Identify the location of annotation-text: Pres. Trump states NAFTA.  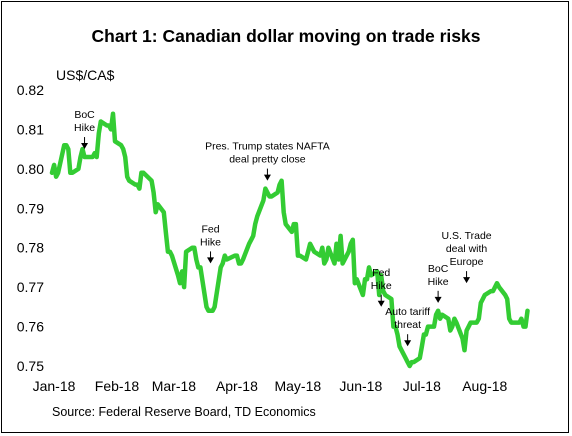
(267, 147).